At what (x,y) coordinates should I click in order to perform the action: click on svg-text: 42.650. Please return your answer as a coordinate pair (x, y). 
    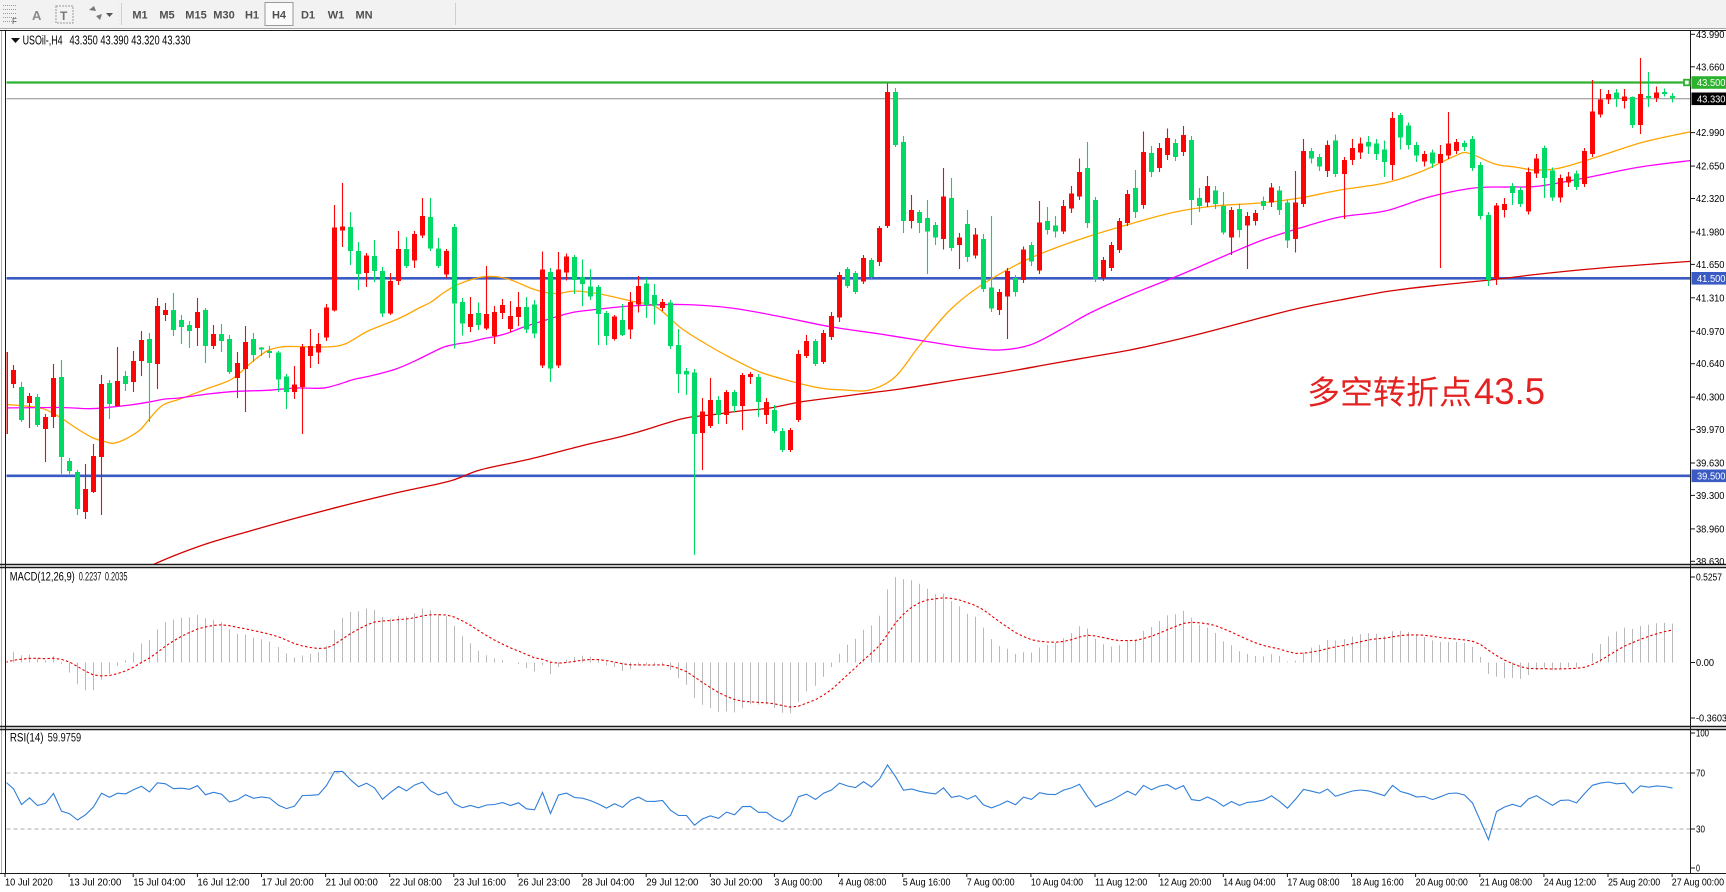
    Looking at the image, I should click on (1710, 167).